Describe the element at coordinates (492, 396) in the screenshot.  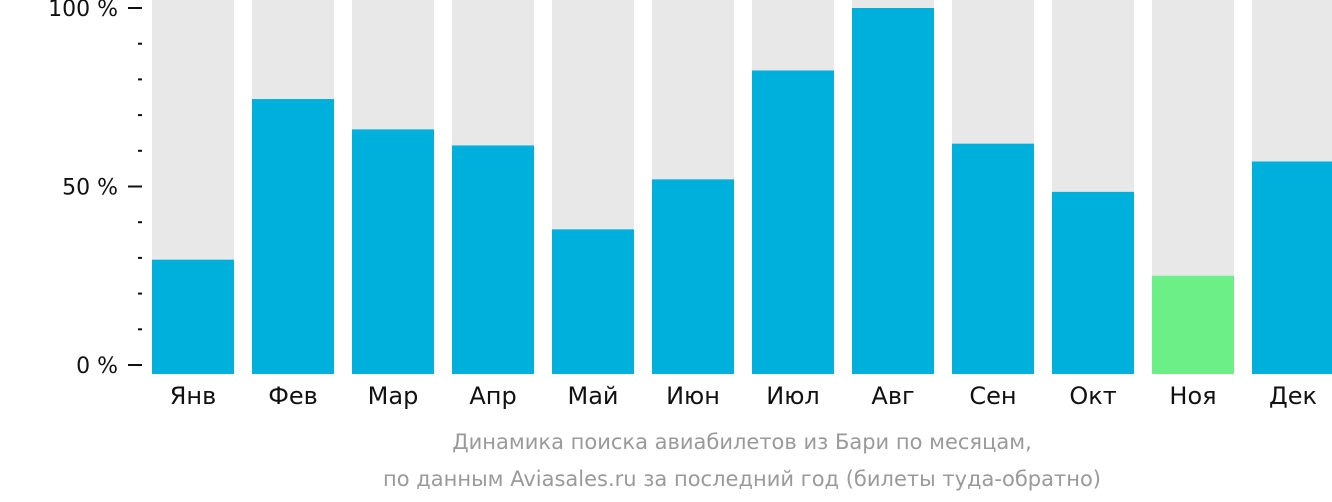
I see `x-tick-label-3: Апр` at that location.